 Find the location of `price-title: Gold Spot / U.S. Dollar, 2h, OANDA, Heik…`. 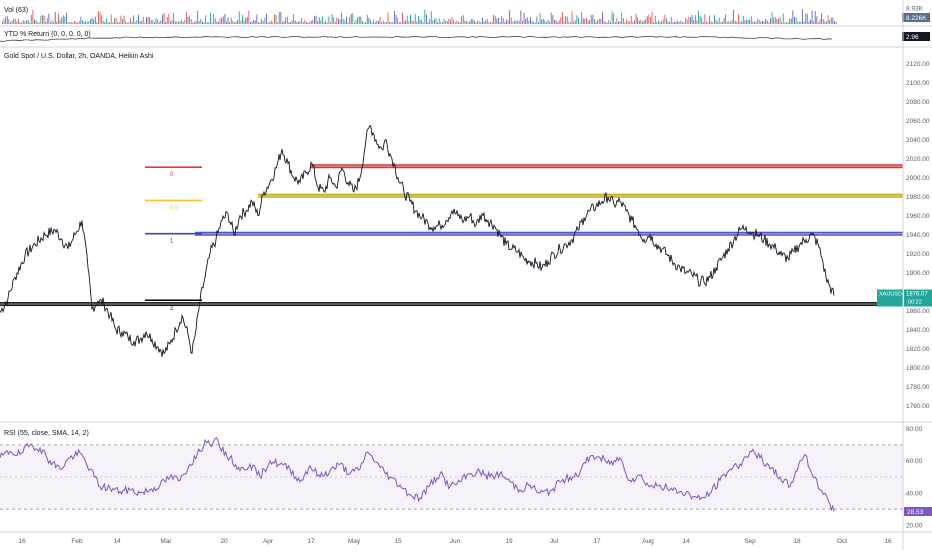

price-title: Gold Spot / U.S. Dollar, 2h, OANDA, Heik… is located at coordinates (79, 56).